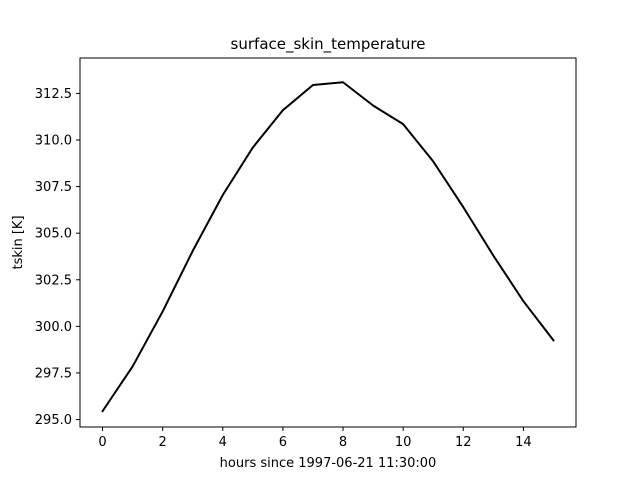  What do you see at coordinates (53, 234) in the screenshot?
I see `y-tick-label: 305.0` at bounding box center [53, 234].